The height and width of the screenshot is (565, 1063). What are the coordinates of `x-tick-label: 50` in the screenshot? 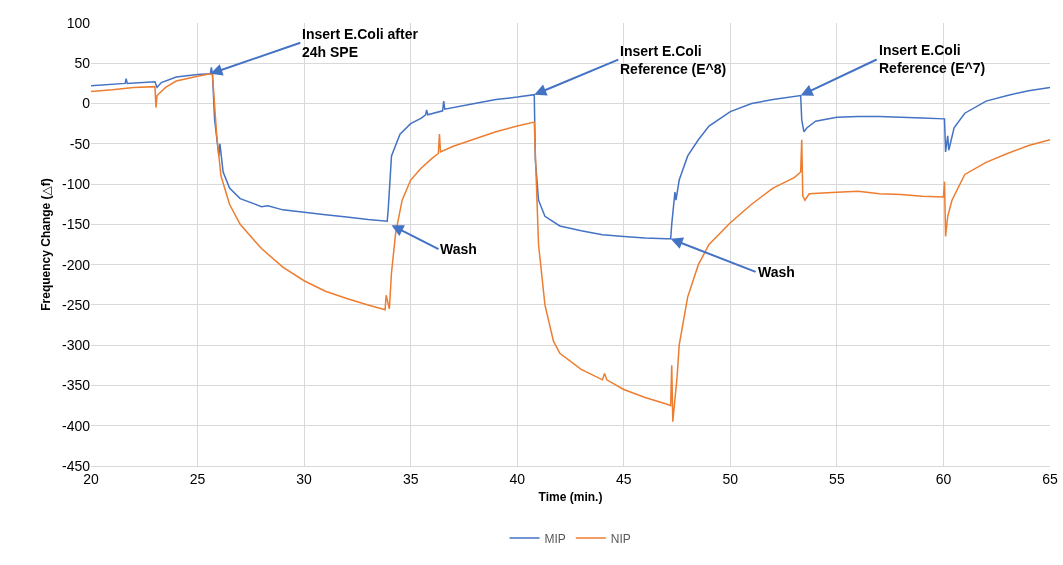 It's located at (730, 478).